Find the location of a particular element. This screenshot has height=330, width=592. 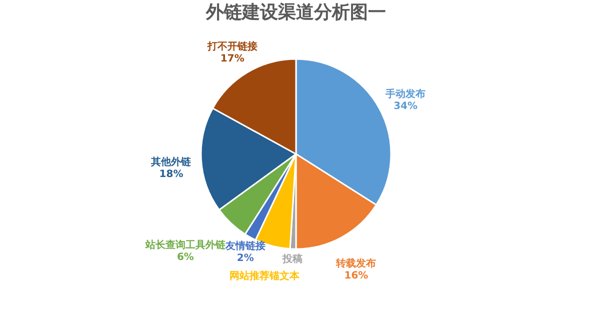

data-label: 16% is located at coordinates (356, 276).